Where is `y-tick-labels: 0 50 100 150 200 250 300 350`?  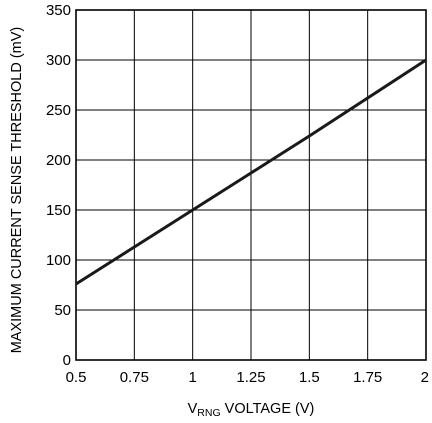 y-tick-labels: 0 50 100 150 200 250 300 350 is located at coordinates (58, 185).